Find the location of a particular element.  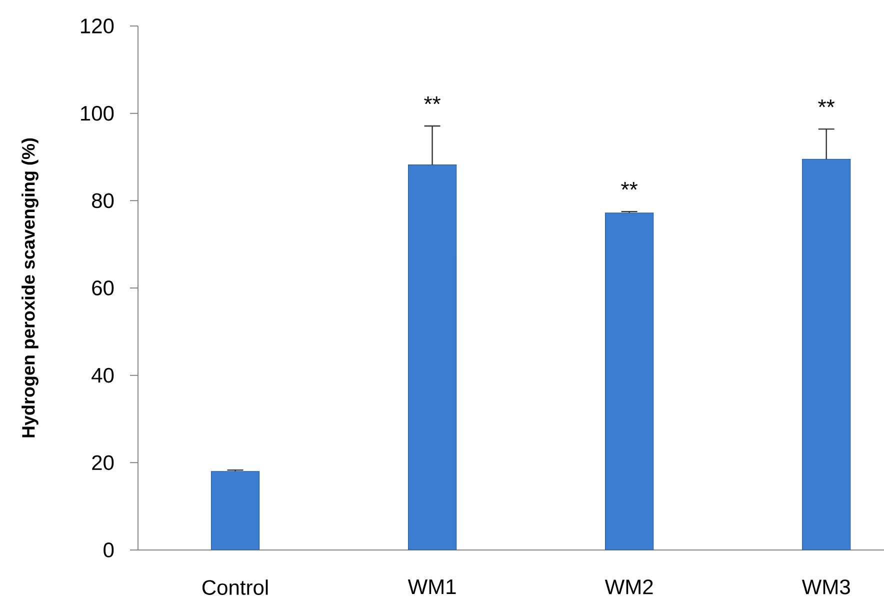

y-tick-label: 20 is located at coordinates (103, 462).